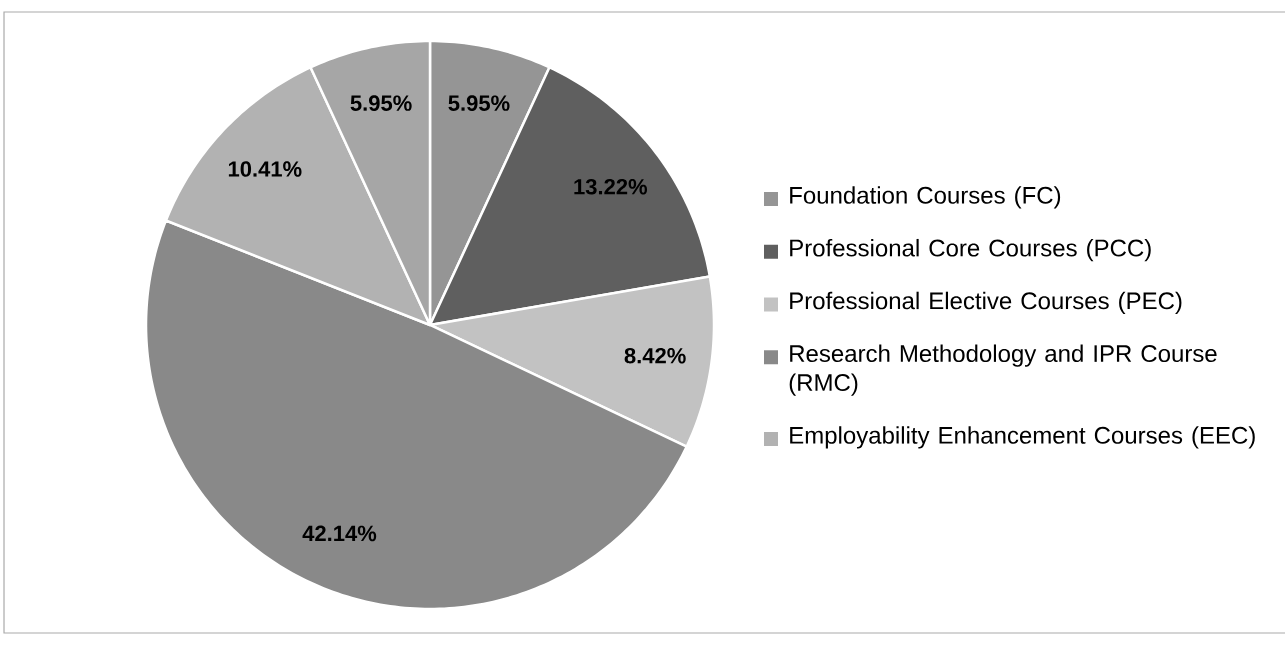 Image resolution: width=1285 pixels, height=648 pixels. I want to click on legend-label: Professional Elective Courses (PEC), so click(986, 303).